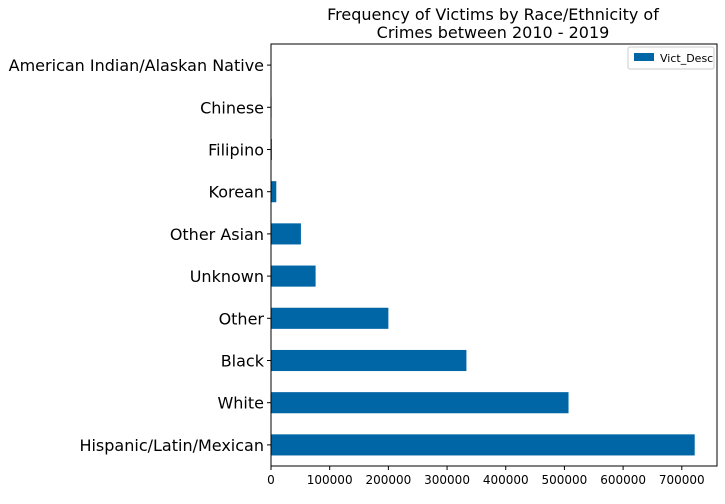 This screenshot has height=504, width=725. Describe the element at coordinates (217, 234) in the screenshot. I see `y-tick-label: Other Asian` at that location.